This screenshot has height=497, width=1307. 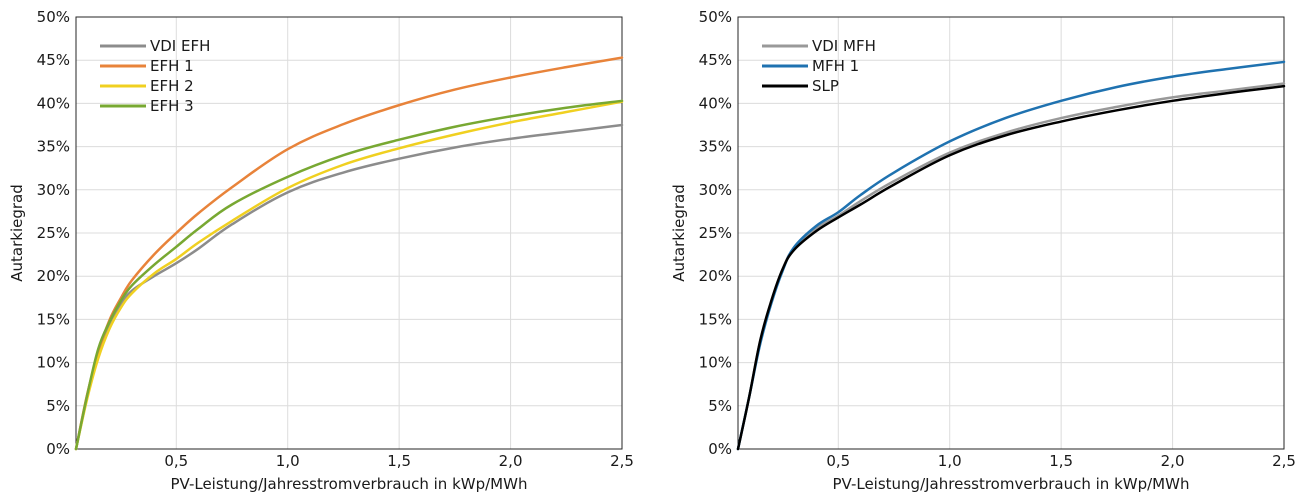 I want to click on legend-label: MFH 1, so click(x=835, y=66).